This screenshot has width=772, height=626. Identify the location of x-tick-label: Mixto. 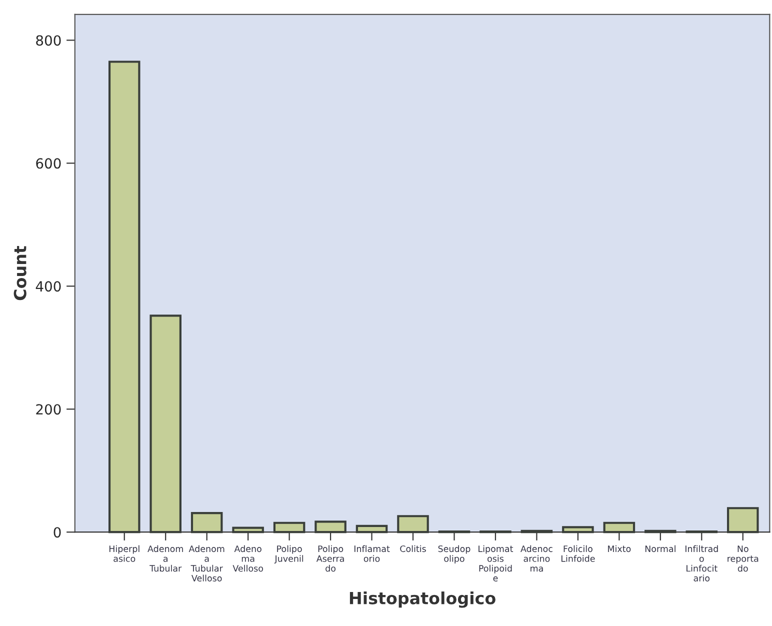
(619, 548).